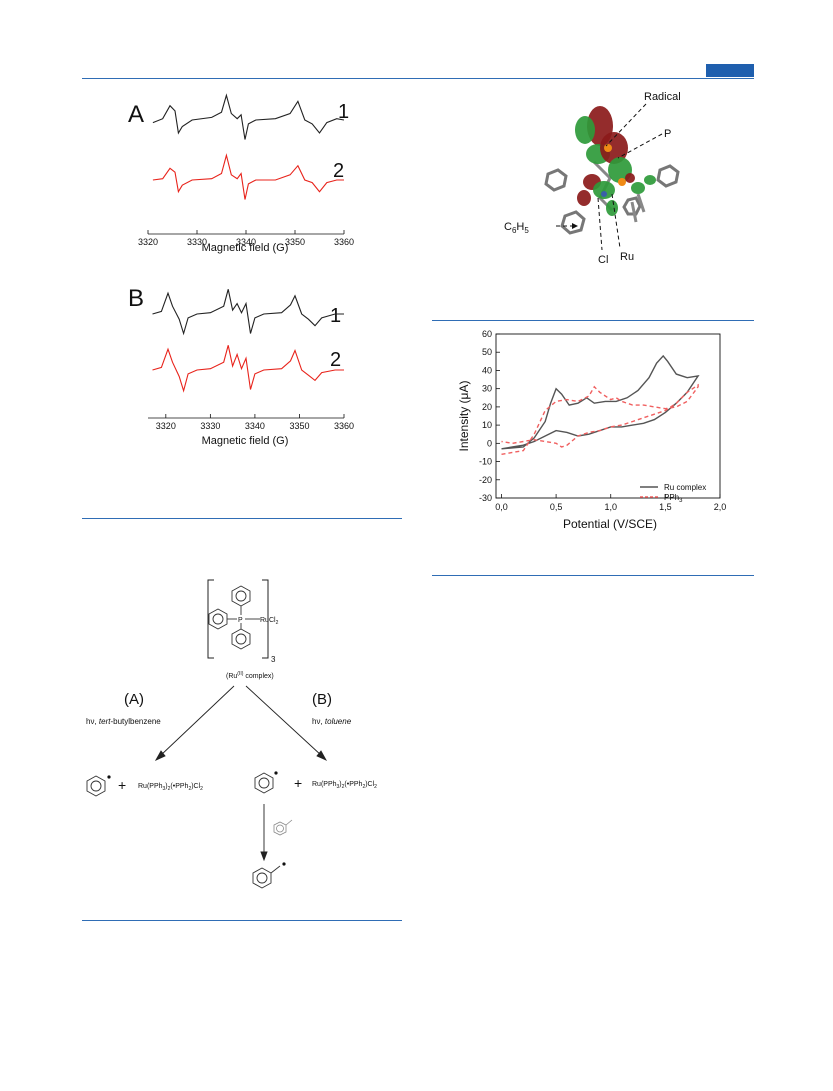  What do you see at coordinates (464, 416) in the screenshot?
I see `cv-y-axis-label: Intensity (μA)` at bounding box center [464, 416].